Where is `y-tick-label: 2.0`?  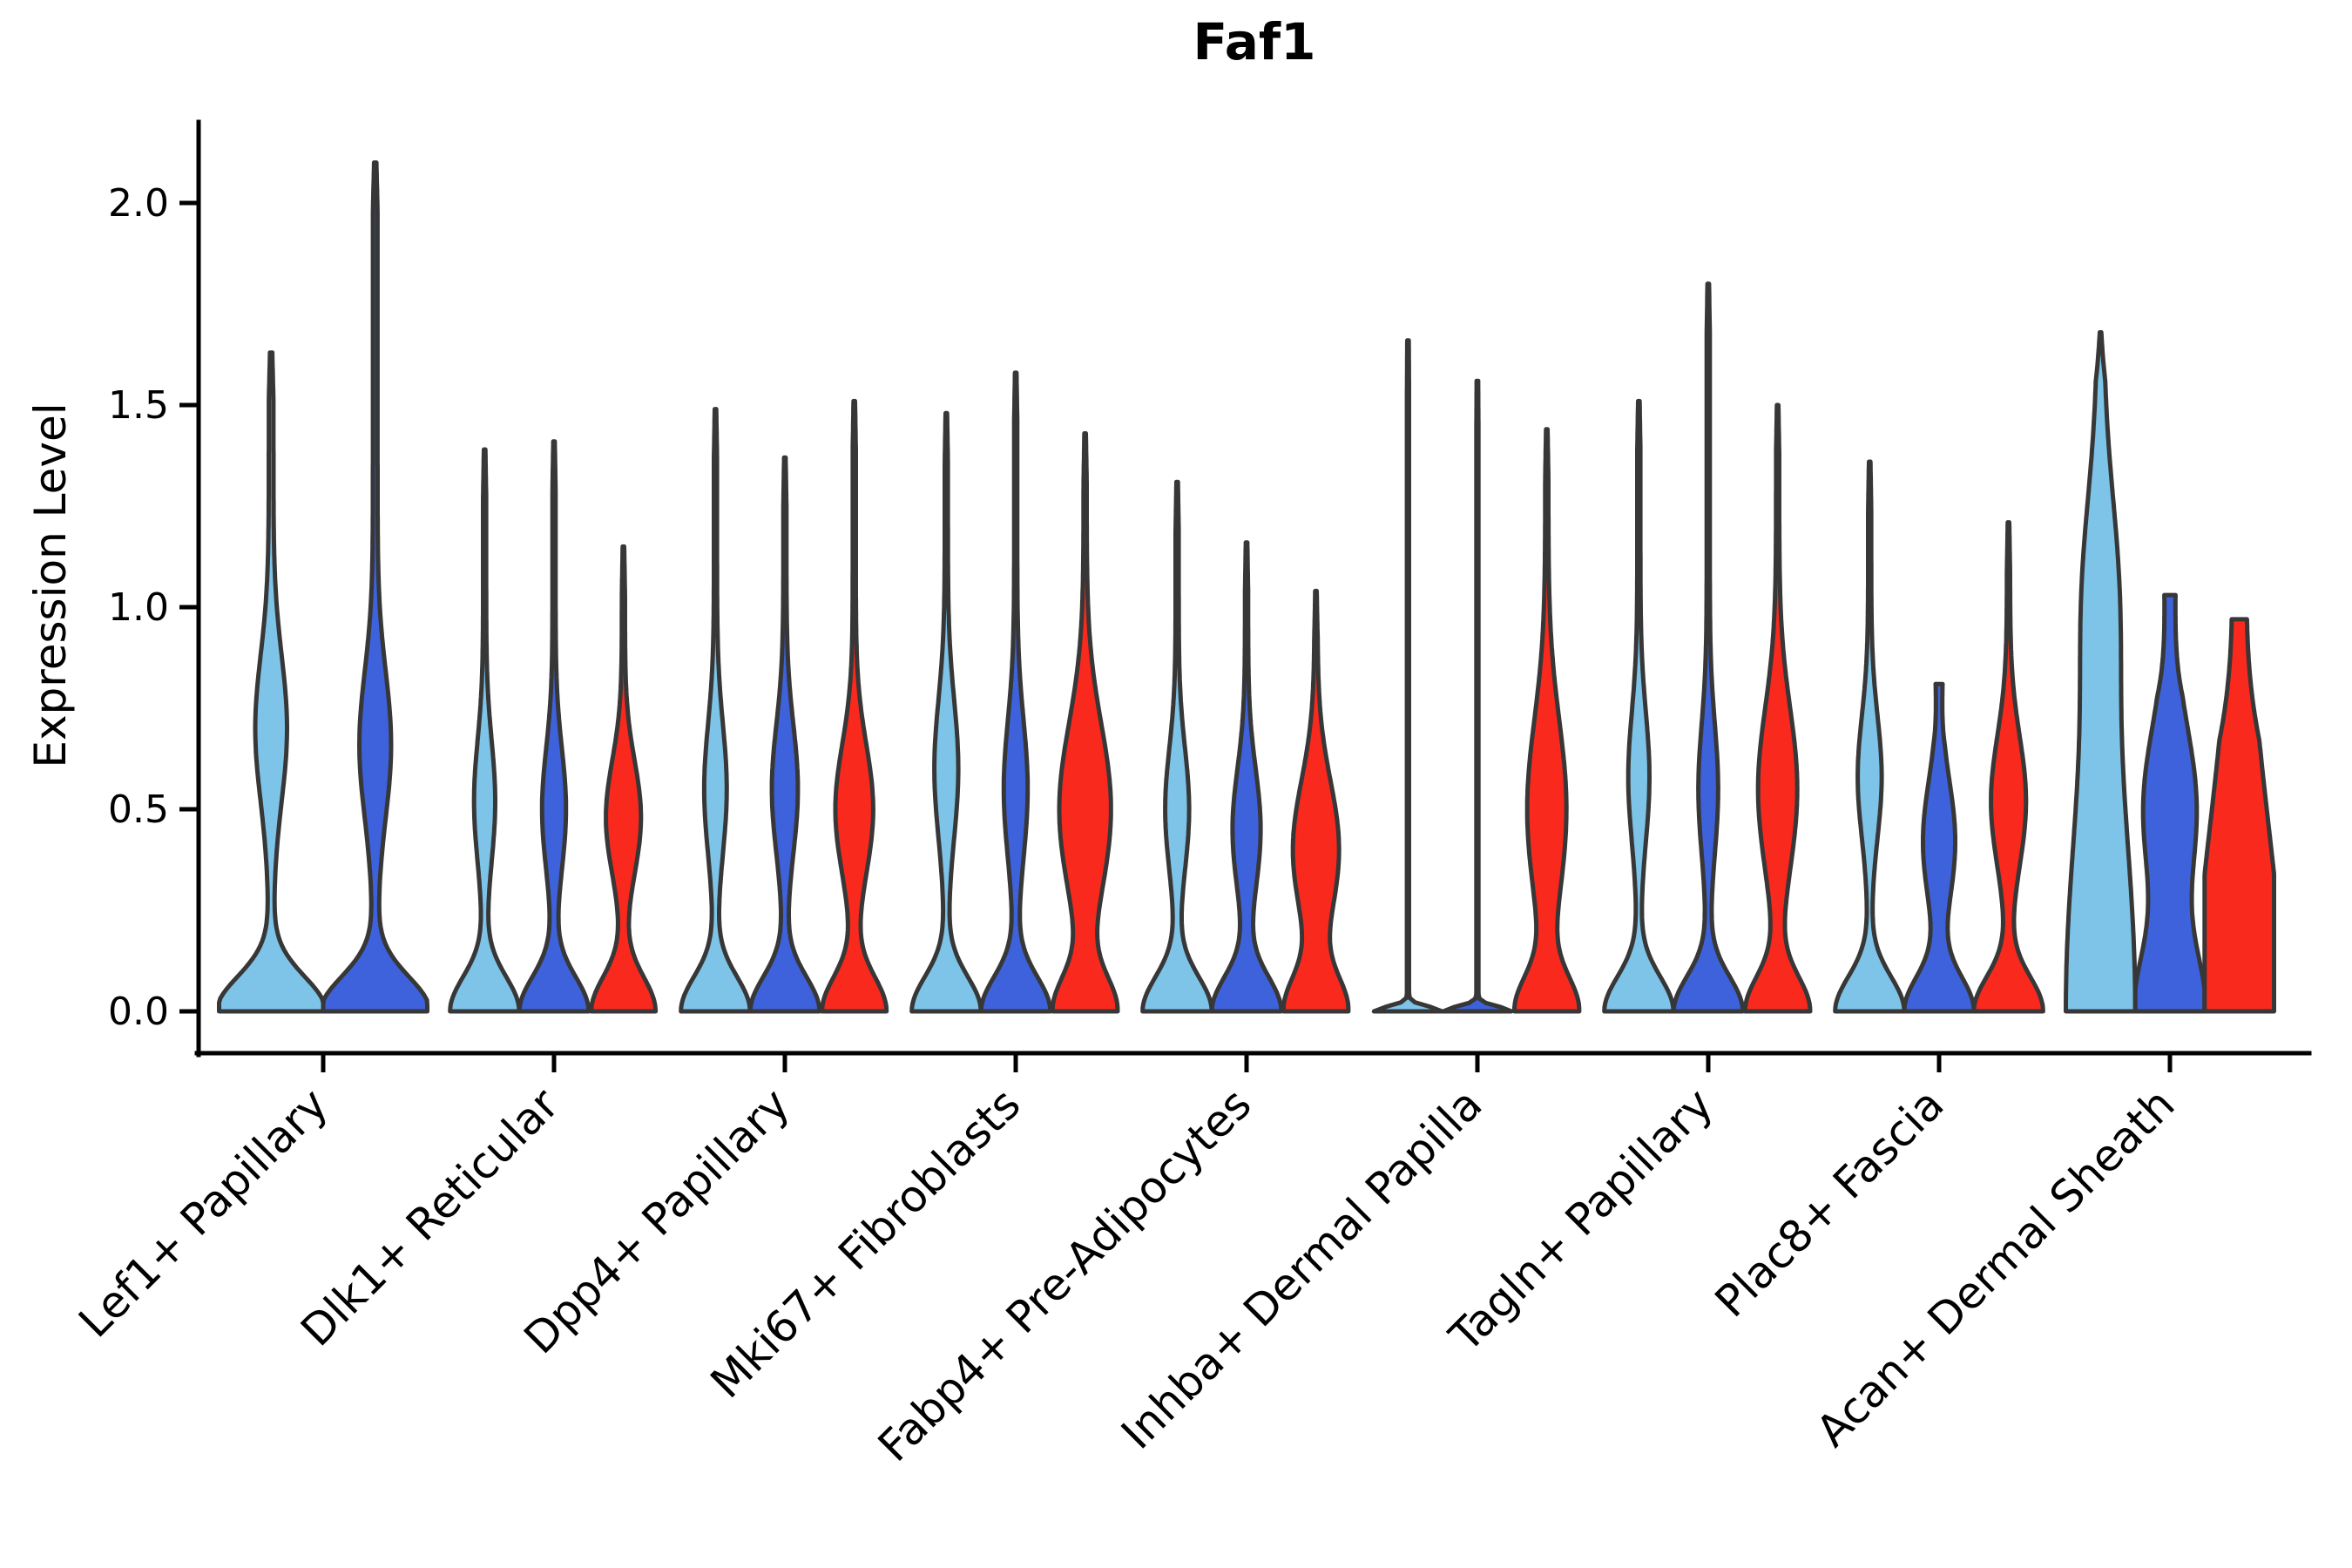
y-tick-label: 2.0 is located at coordinates (138, 204).